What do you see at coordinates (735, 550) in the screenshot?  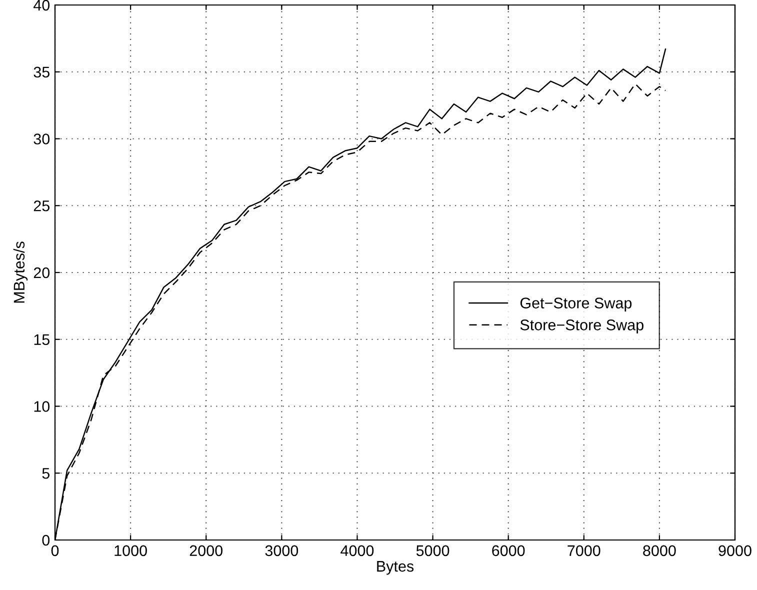 I see `x-tick-label: 9000` at bounding box center [735, 550].